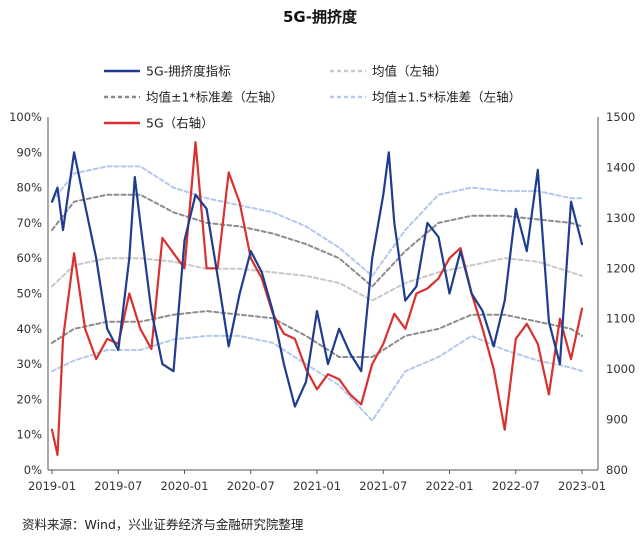 This screenshot has width=640, height=543. What do you see at coordinates (620, 117) in the screenshot?
I see `right-tick-label: 1500` at bounding box center [620, 117].